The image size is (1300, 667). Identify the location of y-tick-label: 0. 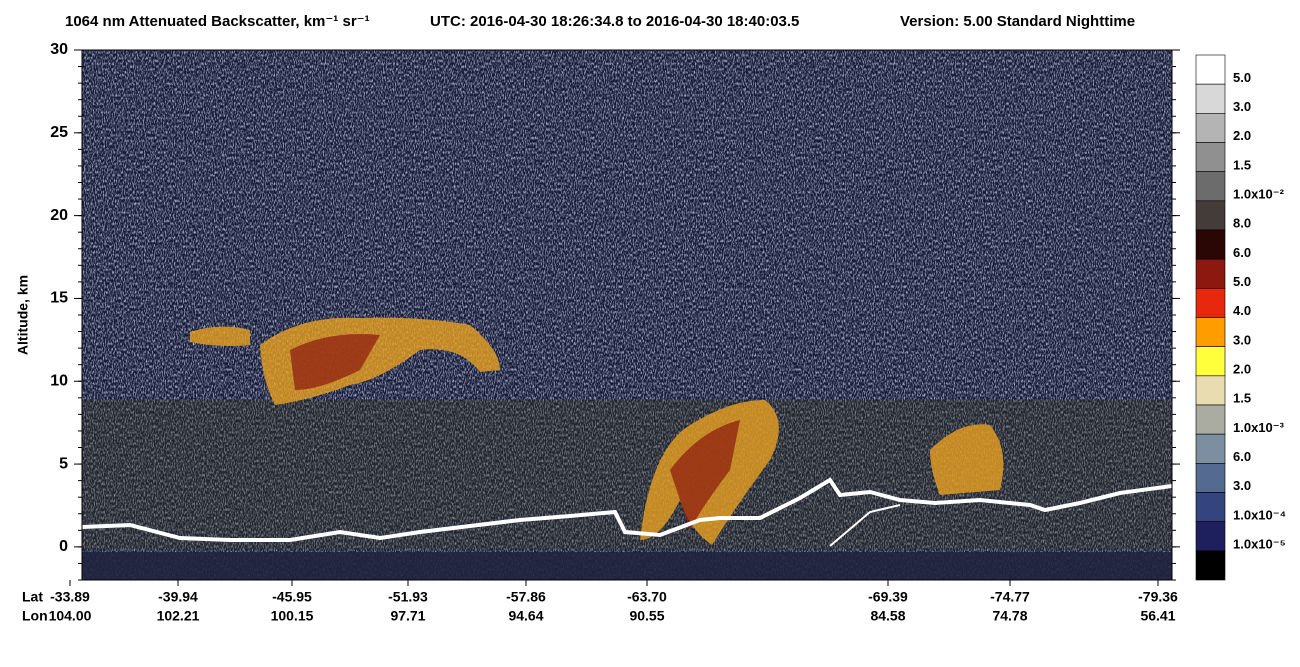
(63, 546).